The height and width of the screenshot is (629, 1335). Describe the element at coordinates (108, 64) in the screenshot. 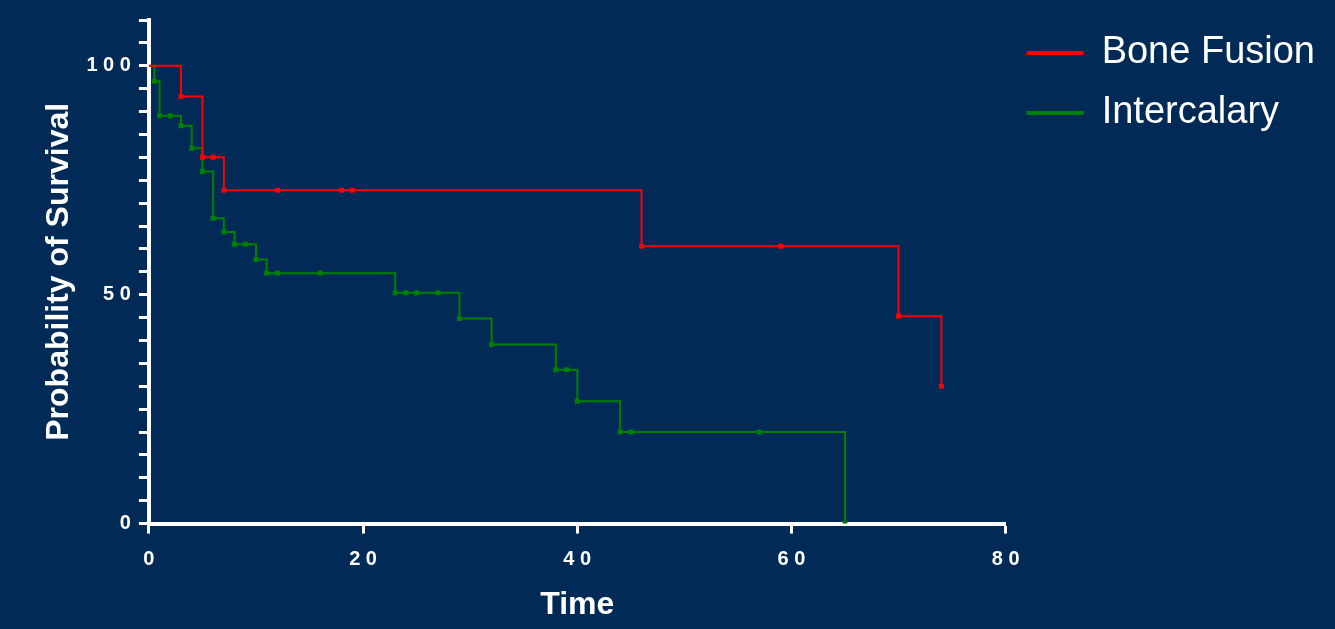

I see `y-tick-label: 1 0 0` at that location.